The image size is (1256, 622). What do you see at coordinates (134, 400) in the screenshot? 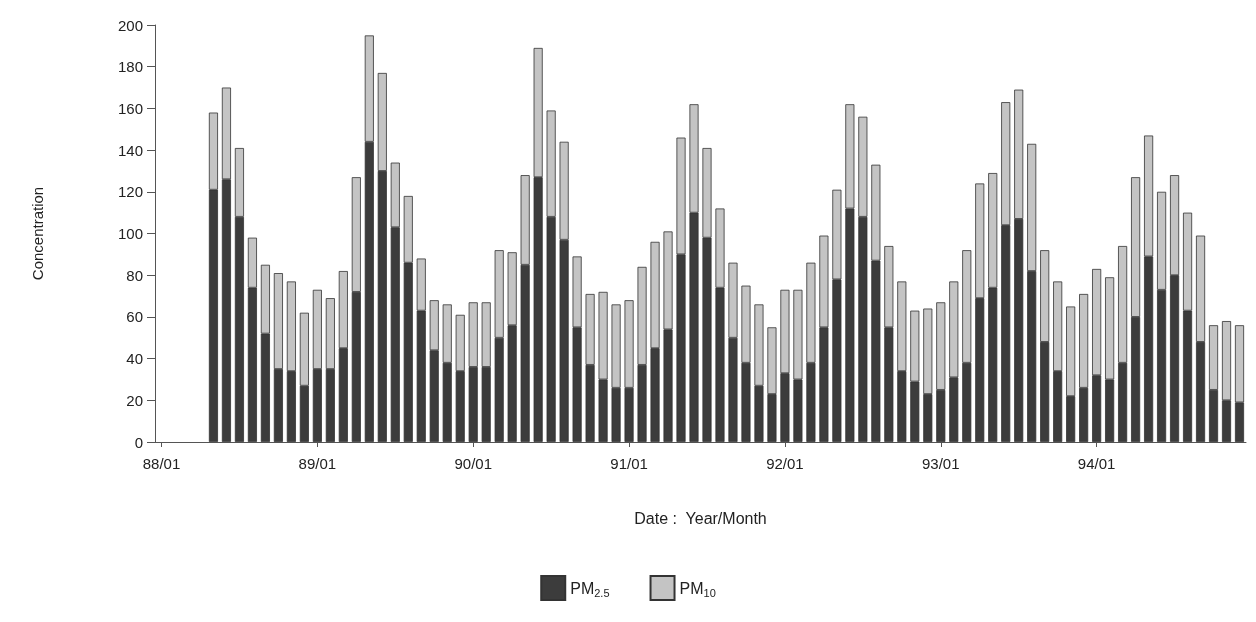
I see `y-tick-label: 20` at bounding box center [134, 400].